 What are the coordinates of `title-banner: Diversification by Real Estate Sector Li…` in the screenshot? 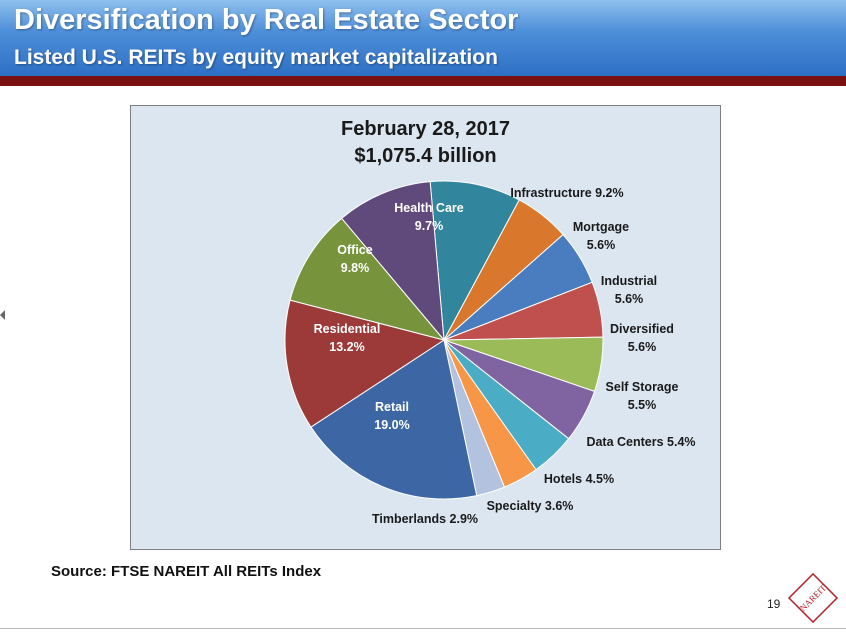 It's located at (423, 38).